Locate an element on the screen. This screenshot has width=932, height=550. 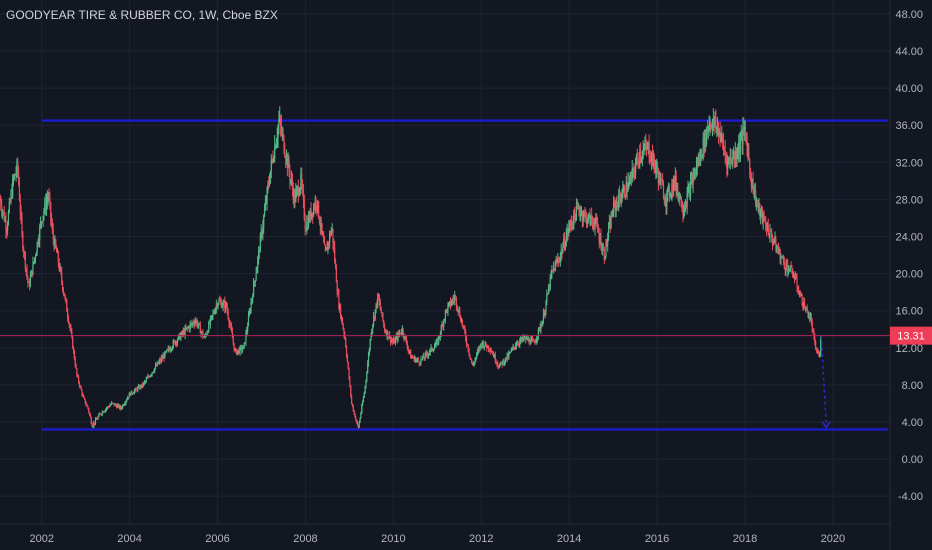
projection-drawing is located at coordinates (825, 382).